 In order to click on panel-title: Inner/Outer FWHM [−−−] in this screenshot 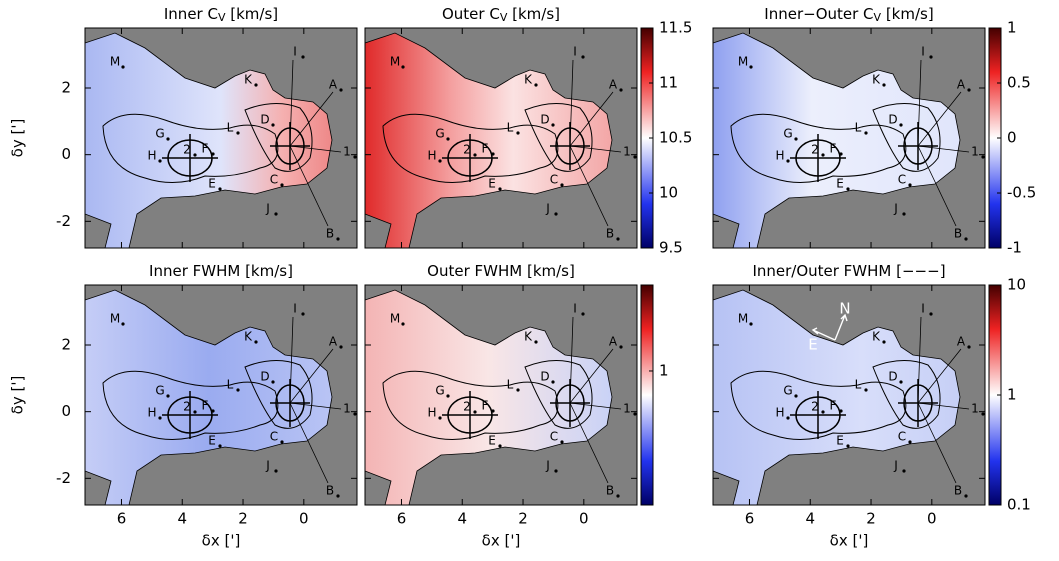, I will do `click(848, 271)`.